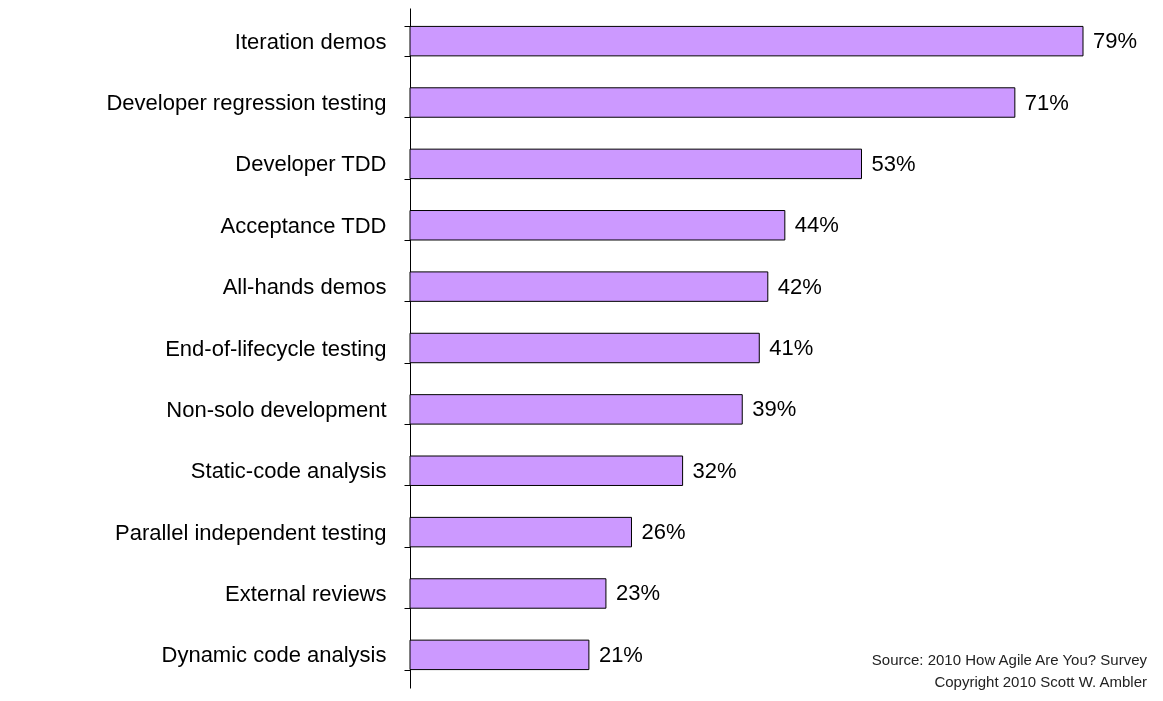  What do you see at coordinates (1009, 660) in the screenshot?
I see `annotation: Source: 2010 How Agile Are You? Survey` at bounding box center [1009, 660].